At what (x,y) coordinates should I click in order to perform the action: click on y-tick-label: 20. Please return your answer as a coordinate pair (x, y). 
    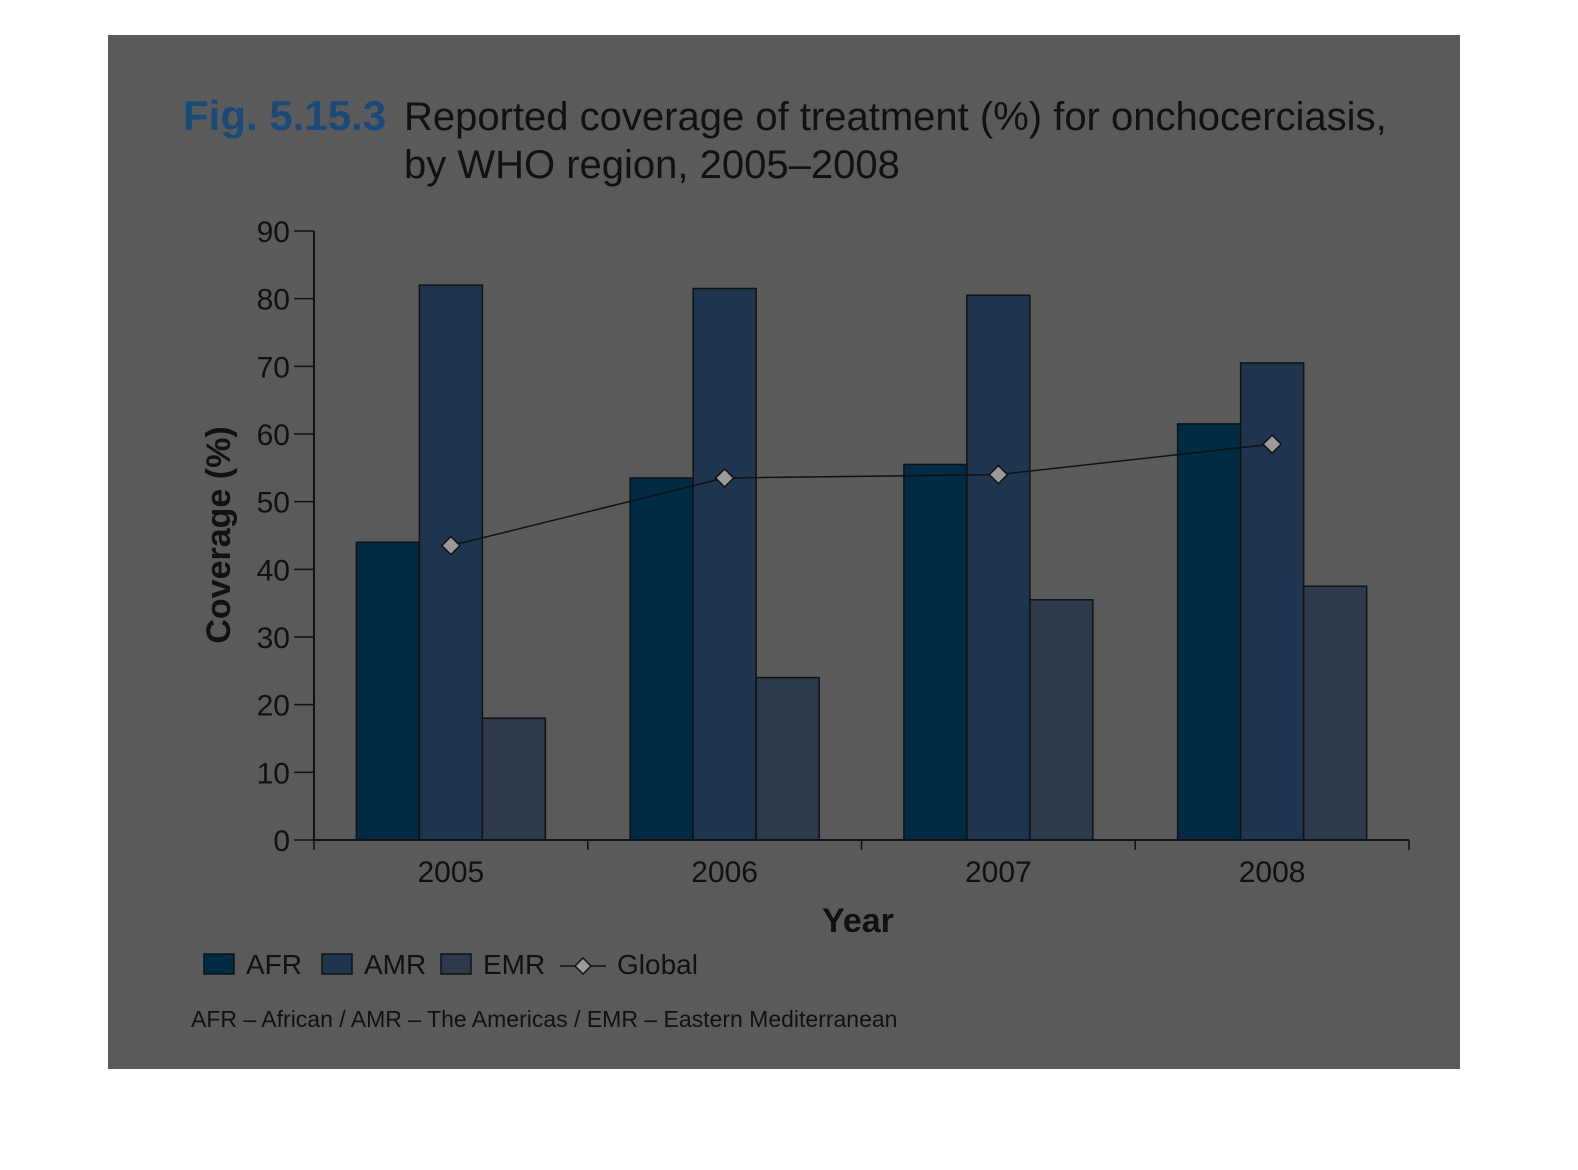
    Looking at the image, I should click on (273, 706).